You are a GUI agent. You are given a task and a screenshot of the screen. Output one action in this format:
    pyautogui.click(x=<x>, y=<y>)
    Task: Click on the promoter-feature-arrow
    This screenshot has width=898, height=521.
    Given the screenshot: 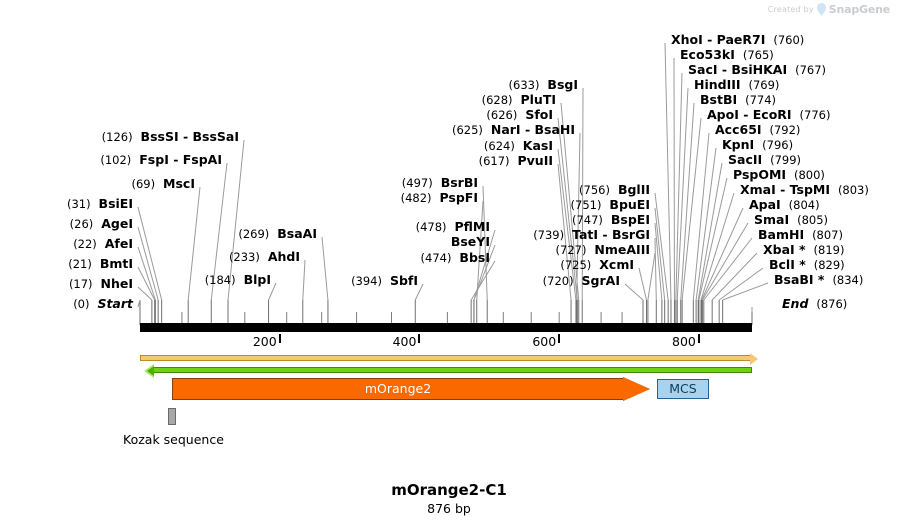 What is the action you would take?
    pyautogui.click(x=449, y=359)
    